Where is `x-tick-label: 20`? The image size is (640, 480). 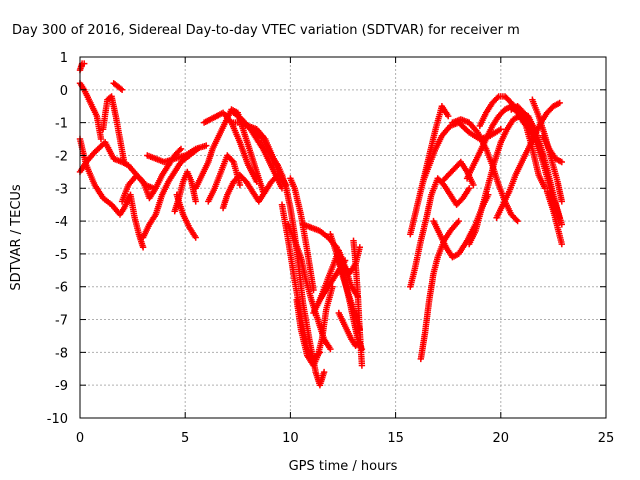
x-tick-label: 20 is located at coordinates (501, 438).